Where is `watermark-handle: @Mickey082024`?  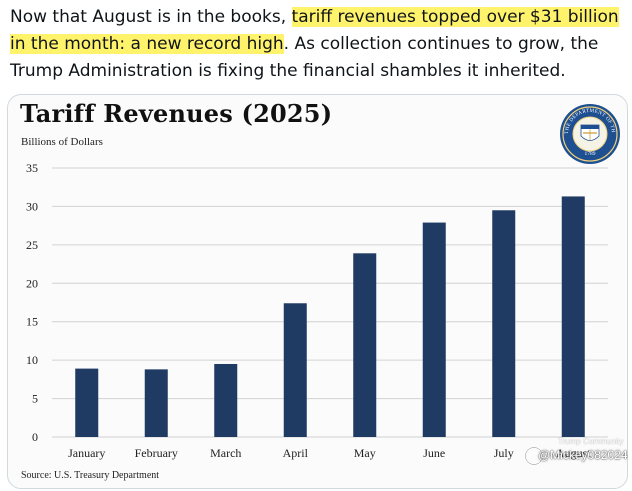 watermark-handle: @Mickey082024 is located at coordinates (583, 455).